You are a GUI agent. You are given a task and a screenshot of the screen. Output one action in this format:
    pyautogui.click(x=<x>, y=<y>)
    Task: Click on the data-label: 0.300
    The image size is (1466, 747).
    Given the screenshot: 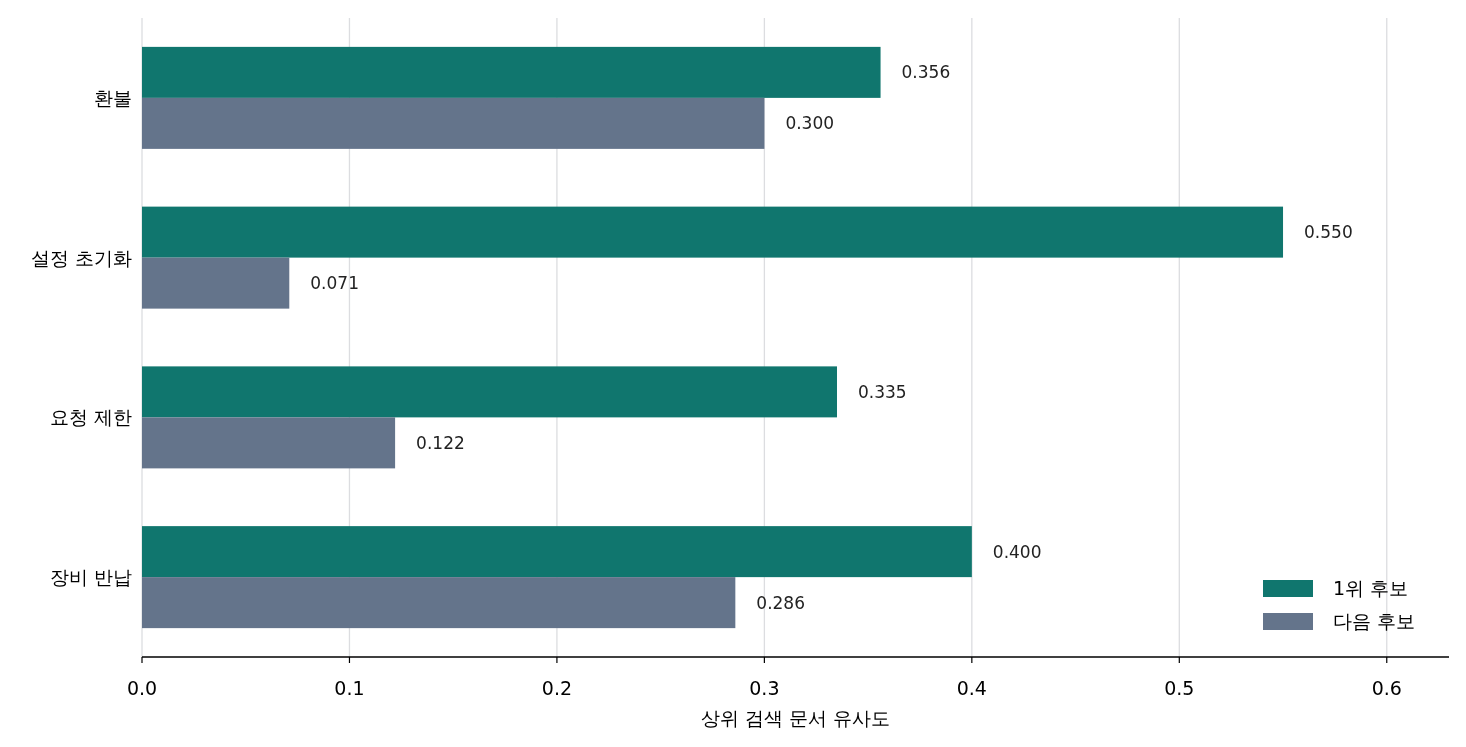 What is the action you would take?
    pyautogui.click(x=810, y=123)
    